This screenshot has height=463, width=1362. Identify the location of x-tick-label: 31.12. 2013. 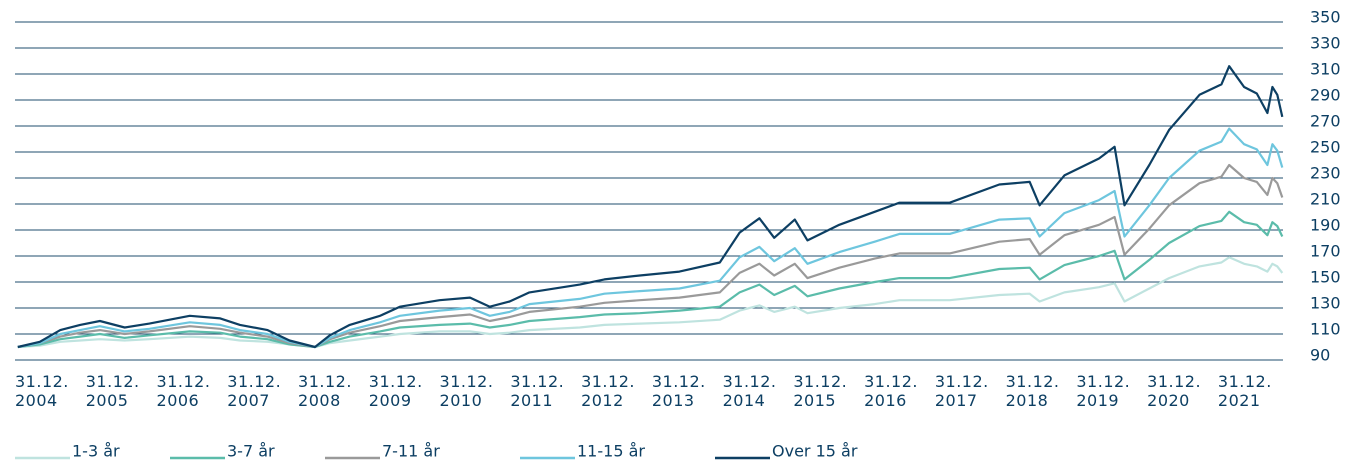
(678, 391).